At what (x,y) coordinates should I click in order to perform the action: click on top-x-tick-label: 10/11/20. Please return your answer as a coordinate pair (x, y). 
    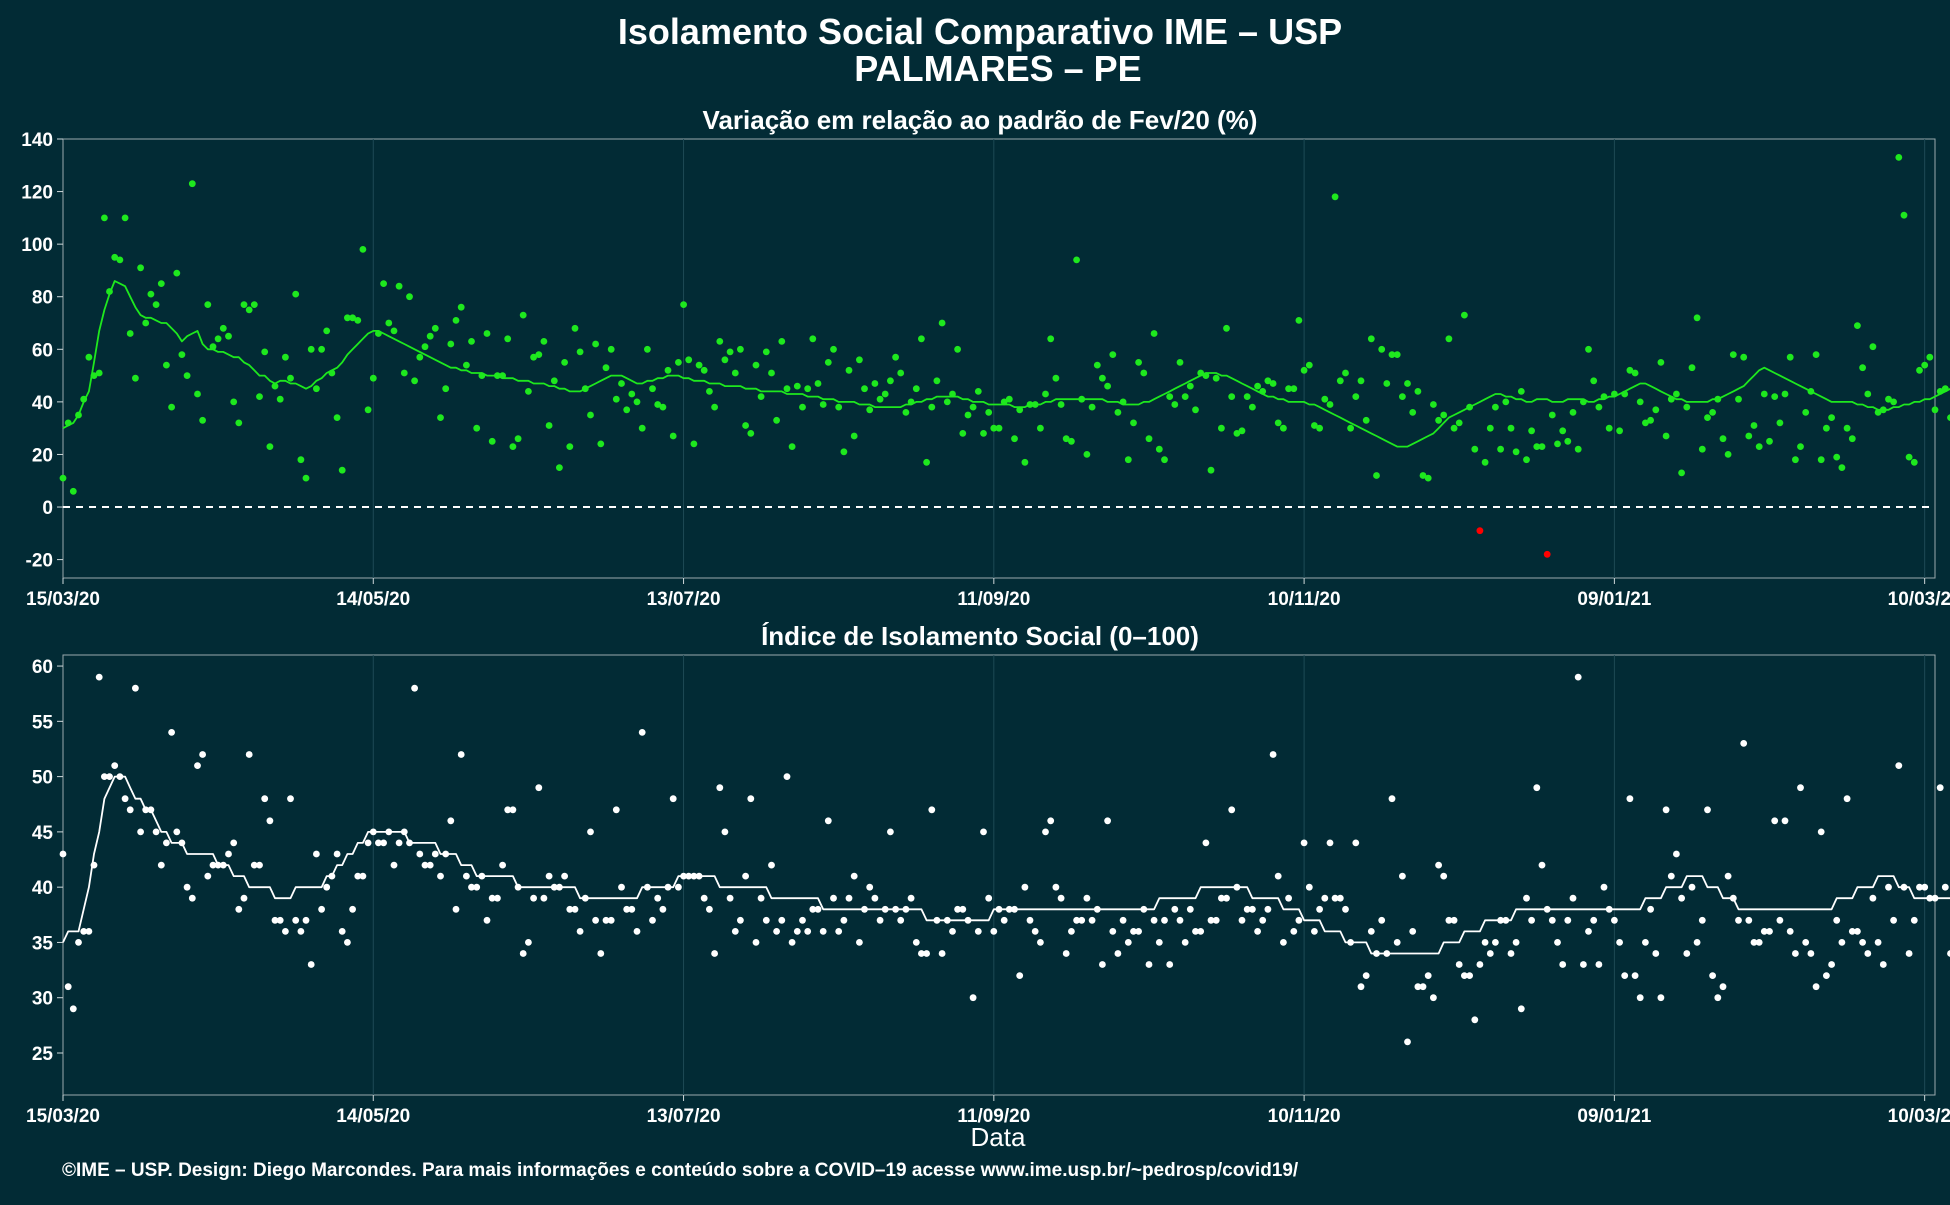
    Looking at the image, I should click on (1304, 599).